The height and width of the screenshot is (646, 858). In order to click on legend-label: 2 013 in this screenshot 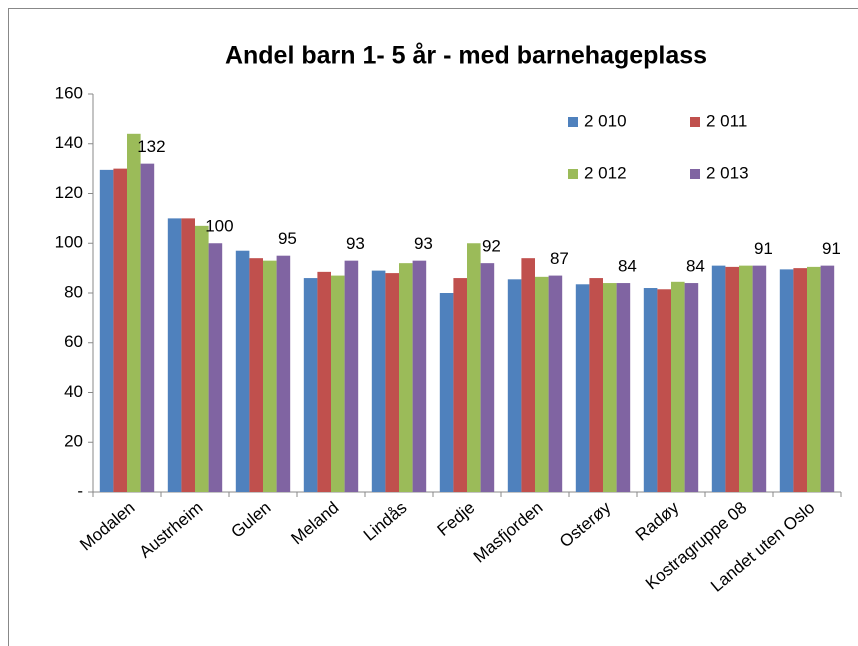, I will do `click(727, 172)`.